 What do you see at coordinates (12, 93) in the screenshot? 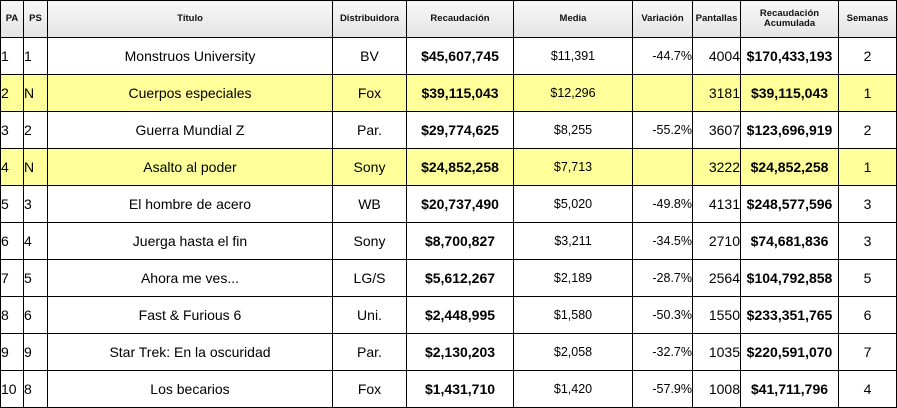
I see `cell-pa: 2` at bounding box center [12, 93].